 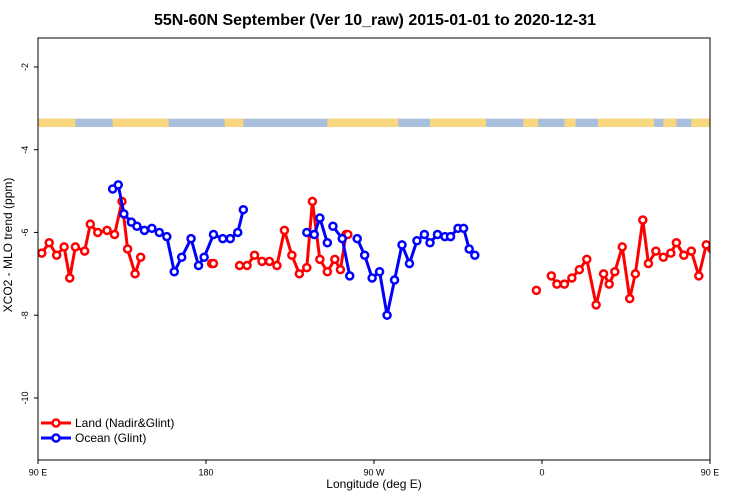 I want to click on y-tick-label: -8, so click(x=25, y=315).